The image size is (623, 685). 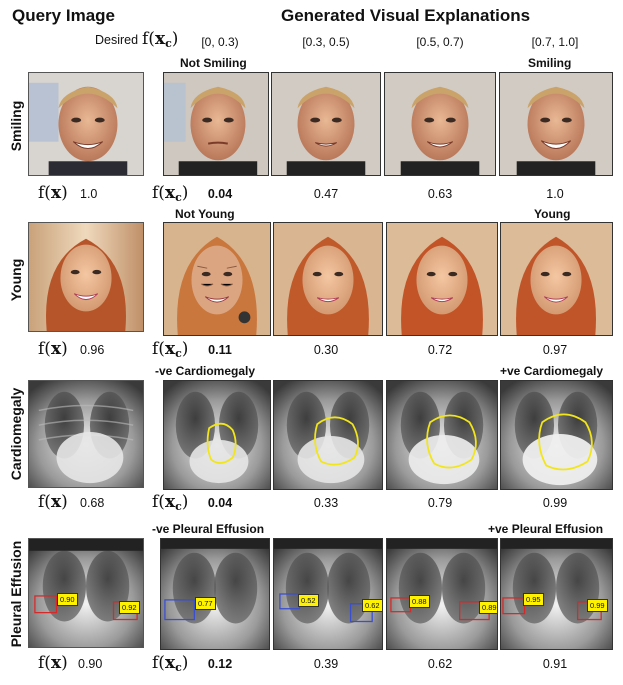 What do you see at coordinates (546, 529) in the screenshot?
I see `caption-pos-pleural-effusion: +ve Pleural Effusion` at bounding box center [546, 529].